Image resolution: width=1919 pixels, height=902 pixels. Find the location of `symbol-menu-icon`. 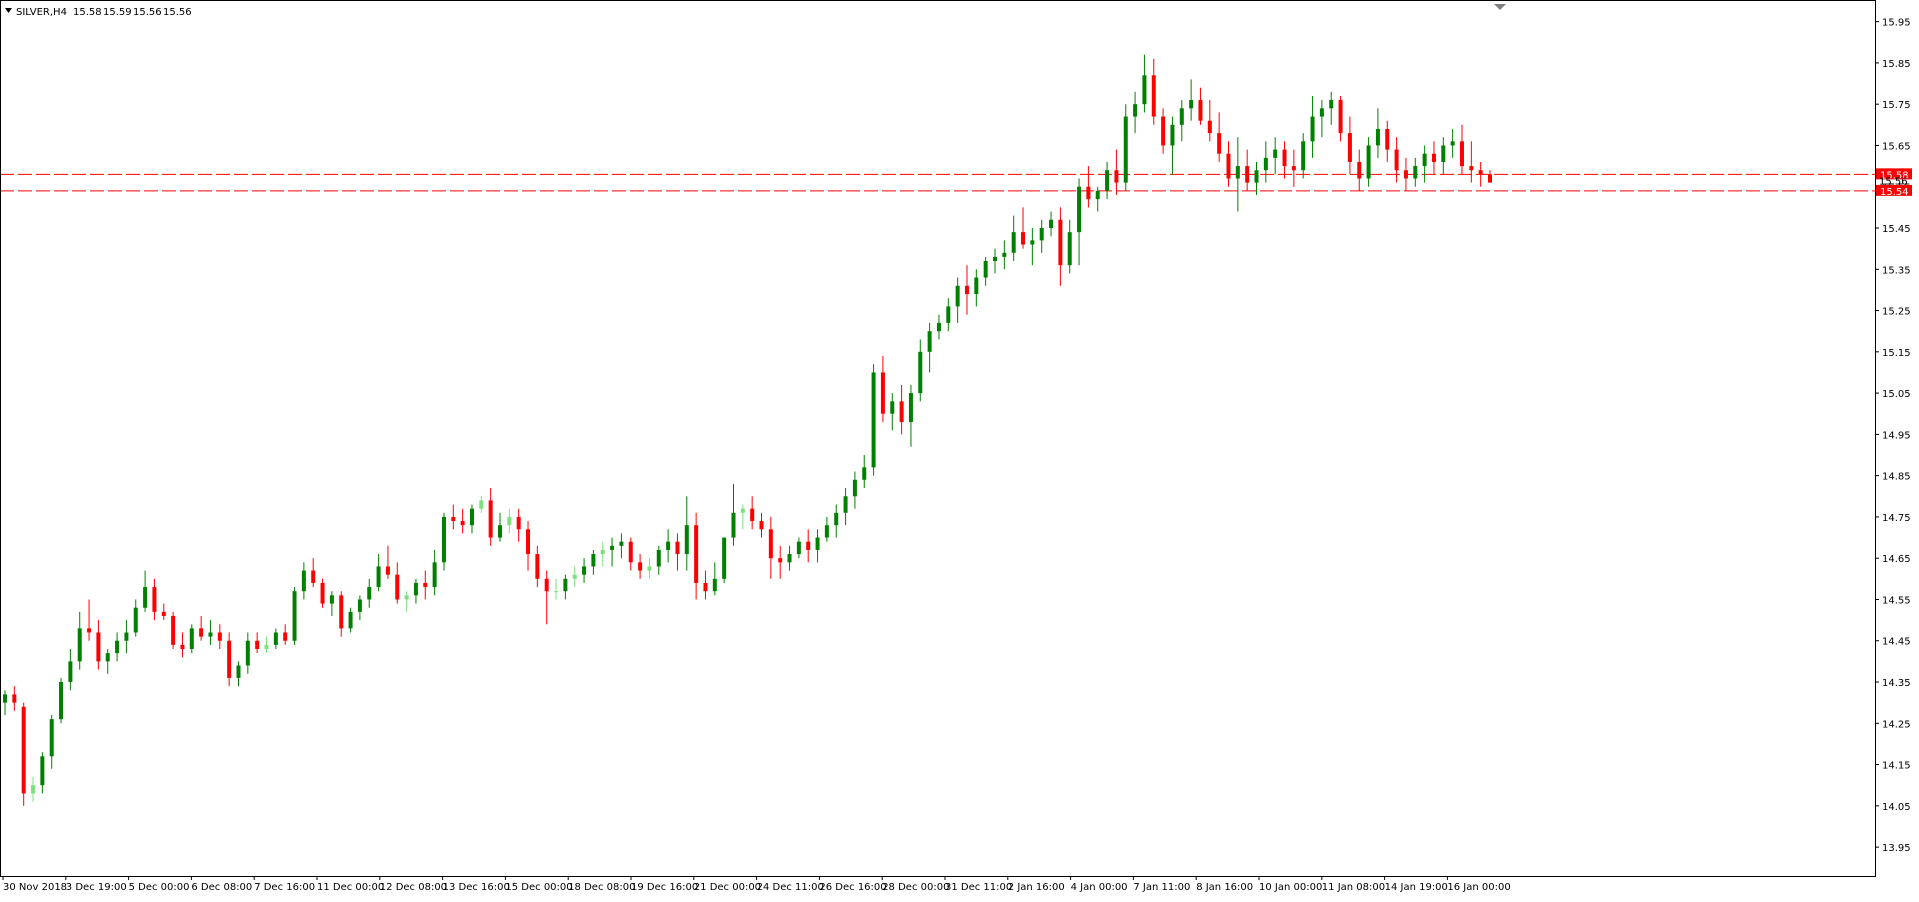

symbol-menu-icon is located at coordinates (8, 10).